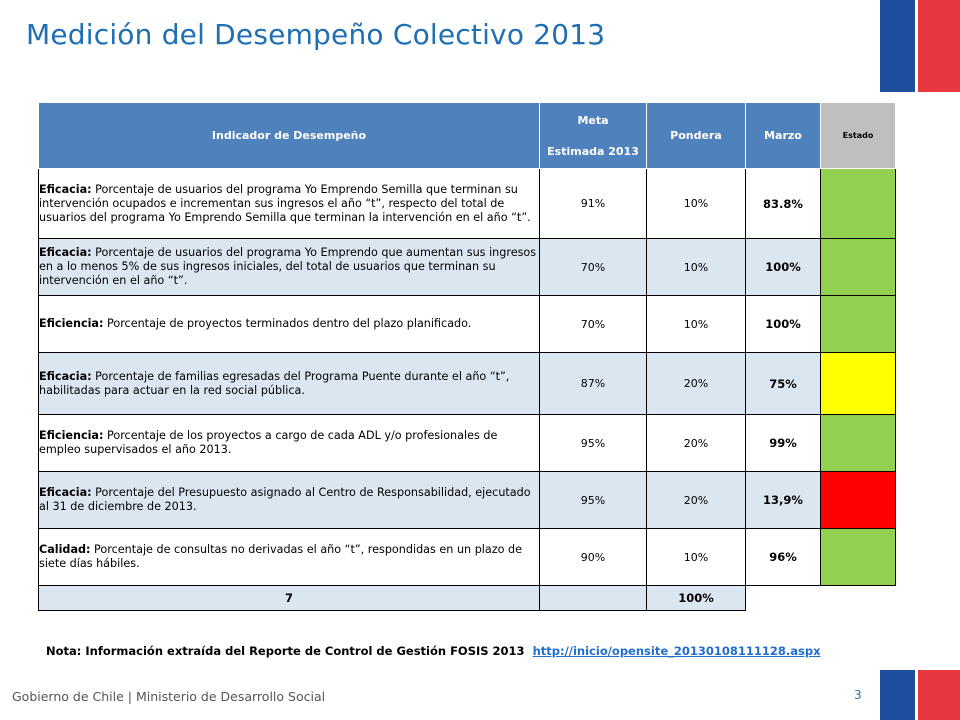 The image size is (960, 720). I want to click on header-marzo: Marzo, so click(783, 135).